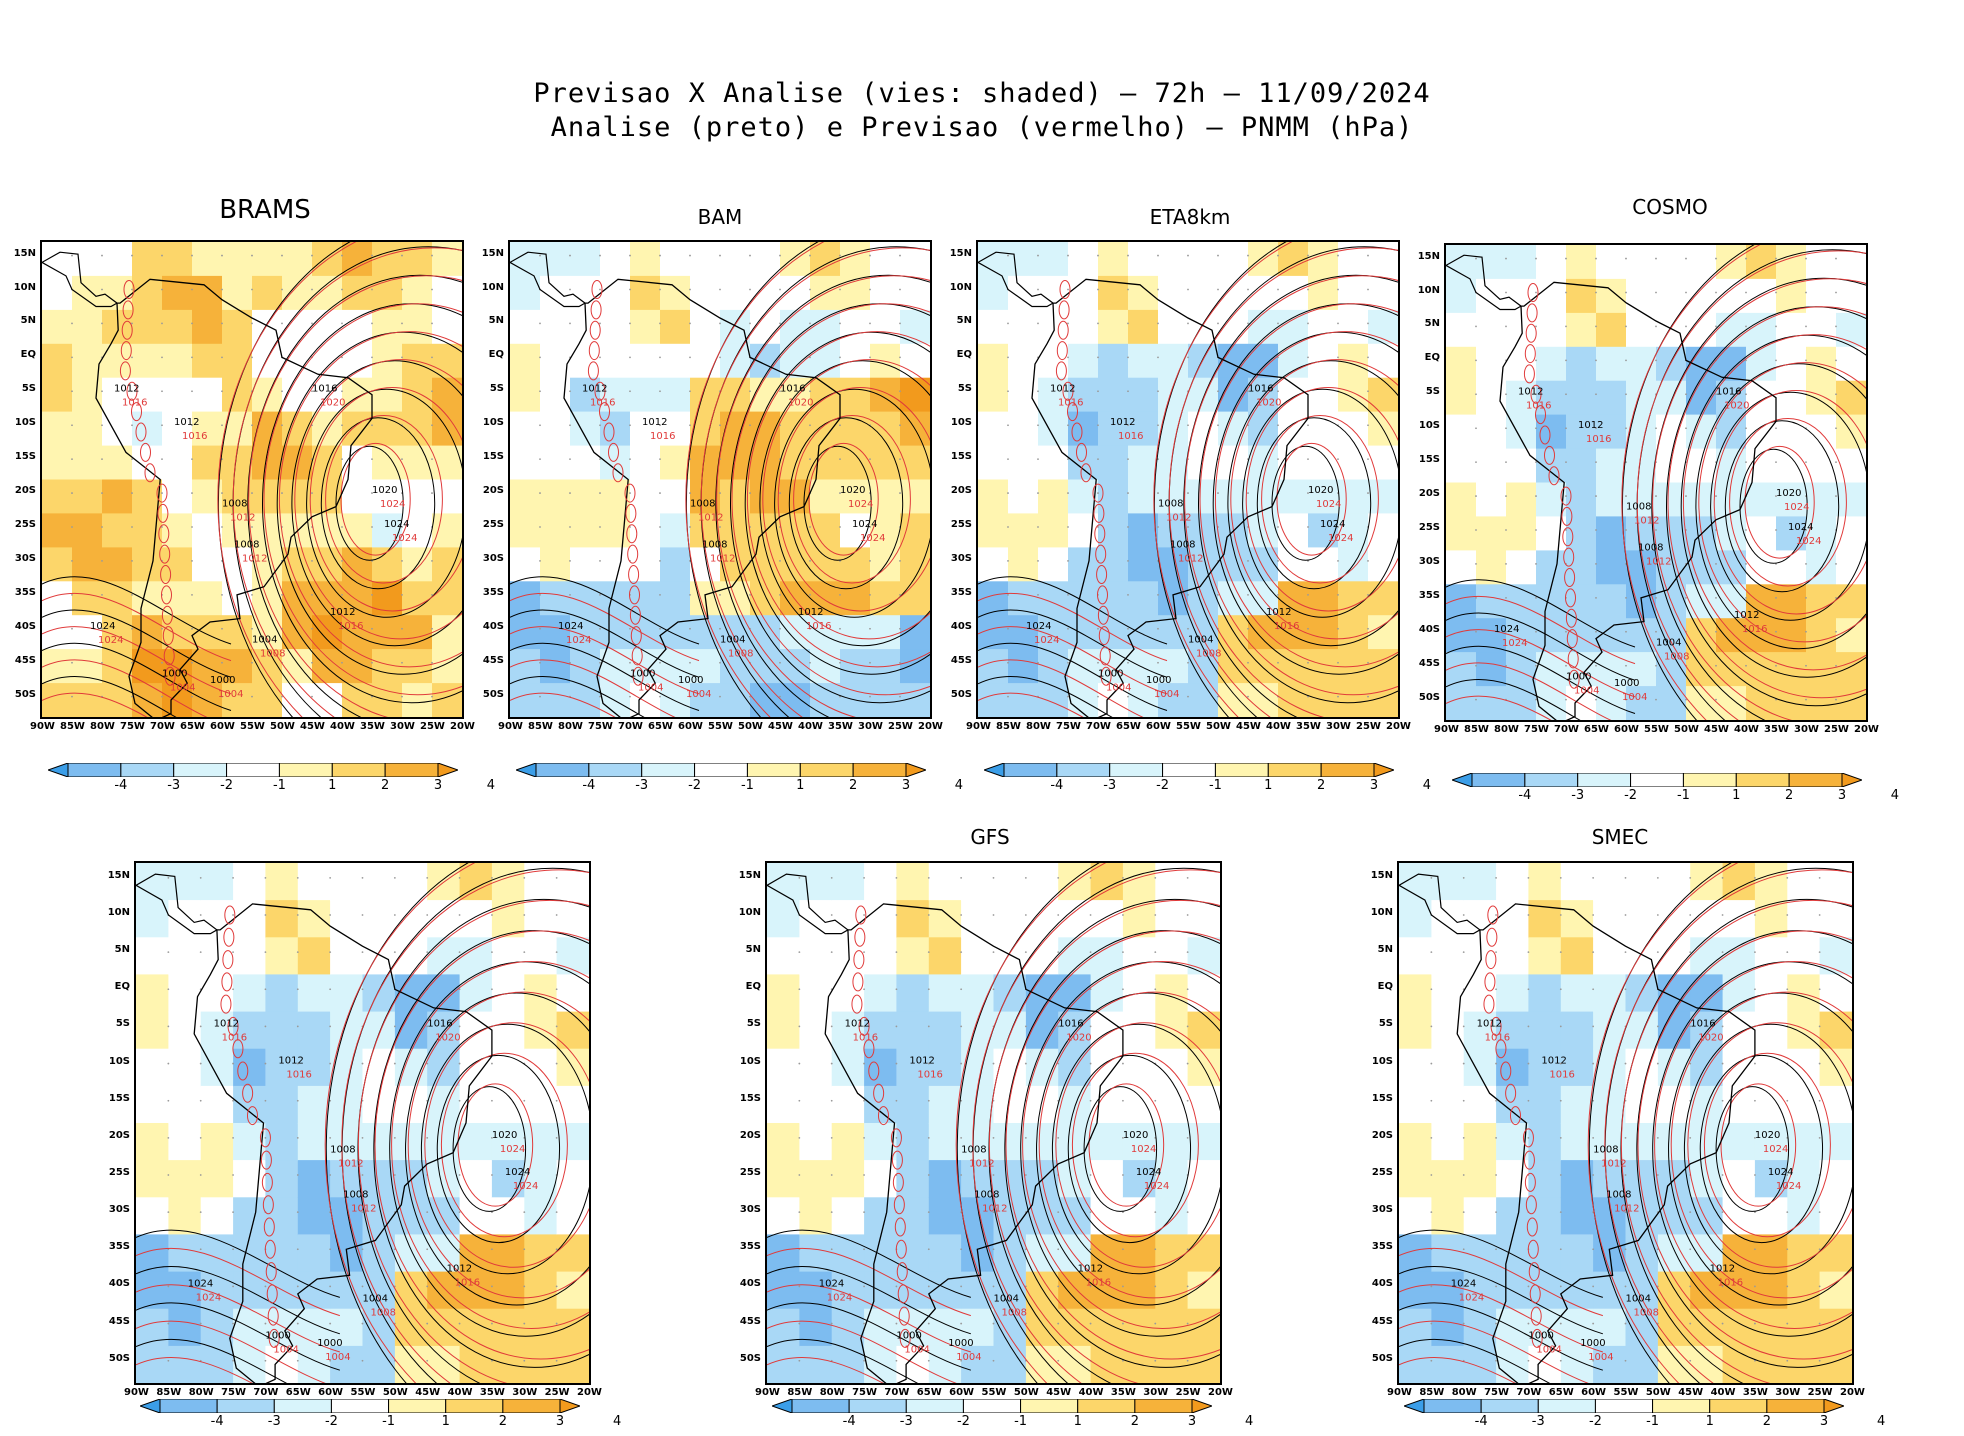  What do you see at coordinates (750, 1061) in the screenshot?
I see `lat-tick-label: 10S` at bounding box center [750, 1061].